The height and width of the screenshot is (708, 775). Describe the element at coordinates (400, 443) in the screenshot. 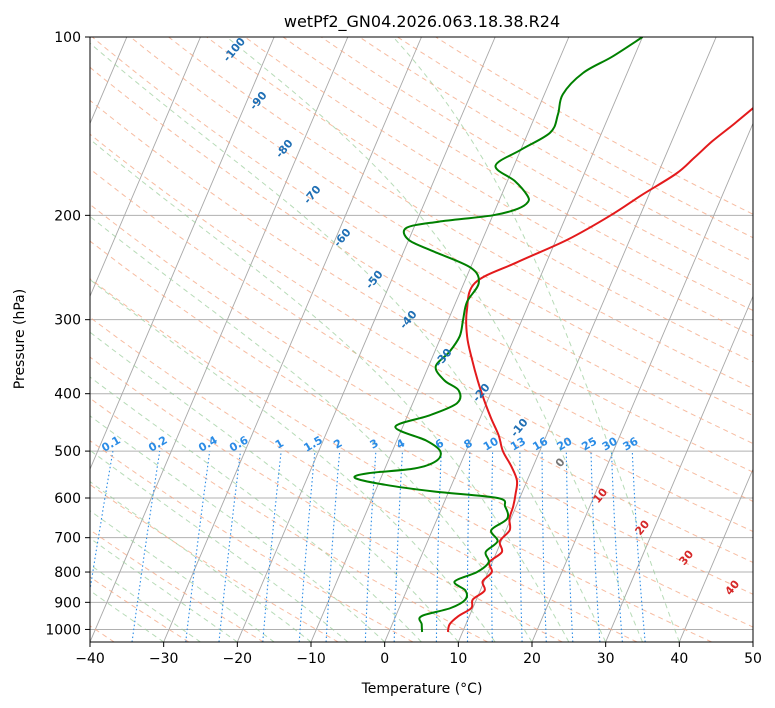

I see `mixing-ratio-label: 4` at that location.